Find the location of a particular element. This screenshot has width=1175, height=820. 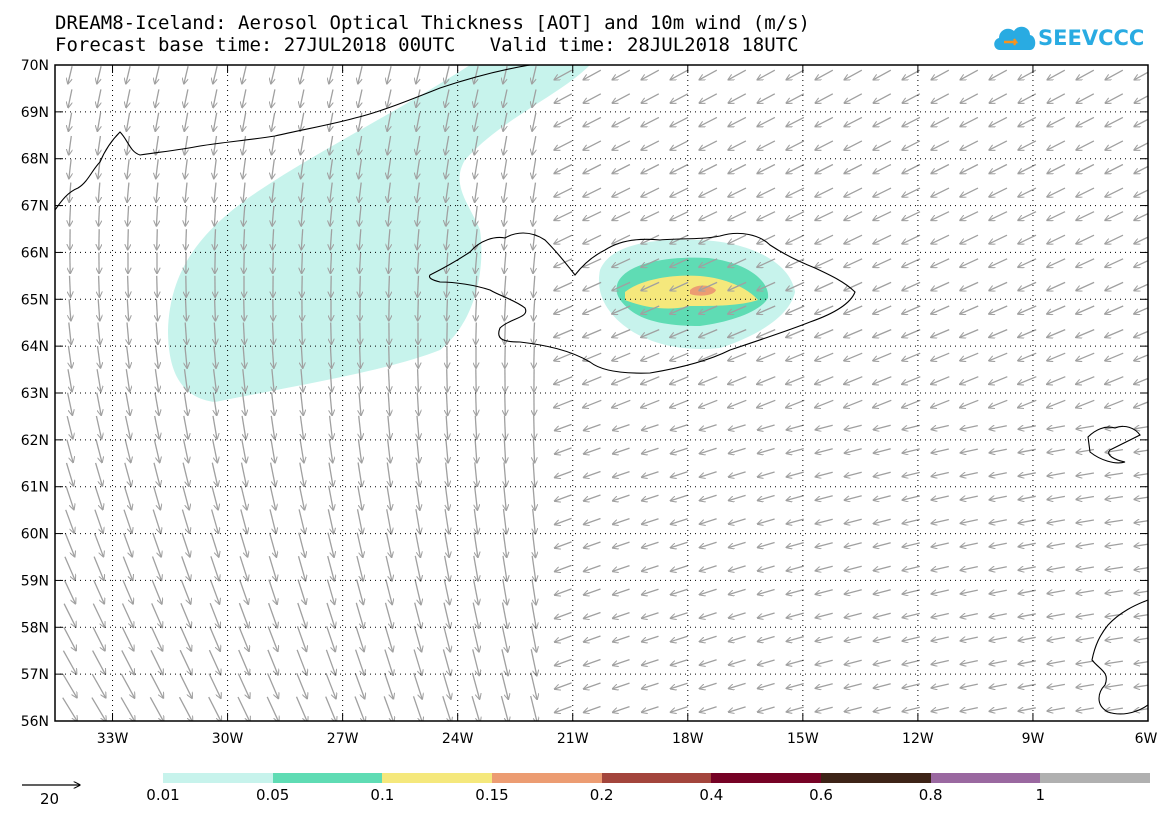

seevccc-logo: SEEVCCC is located at coordinates (1072, 40).